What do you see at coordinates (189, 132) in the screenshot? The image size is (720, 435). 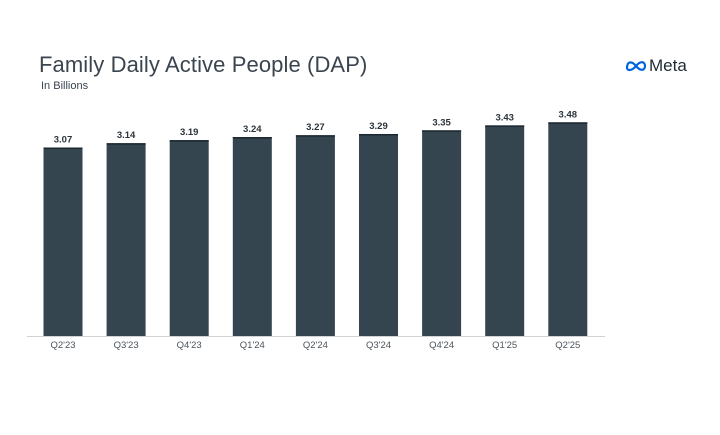 I see `data-label: 3.19` at bounding box center [189, 132].